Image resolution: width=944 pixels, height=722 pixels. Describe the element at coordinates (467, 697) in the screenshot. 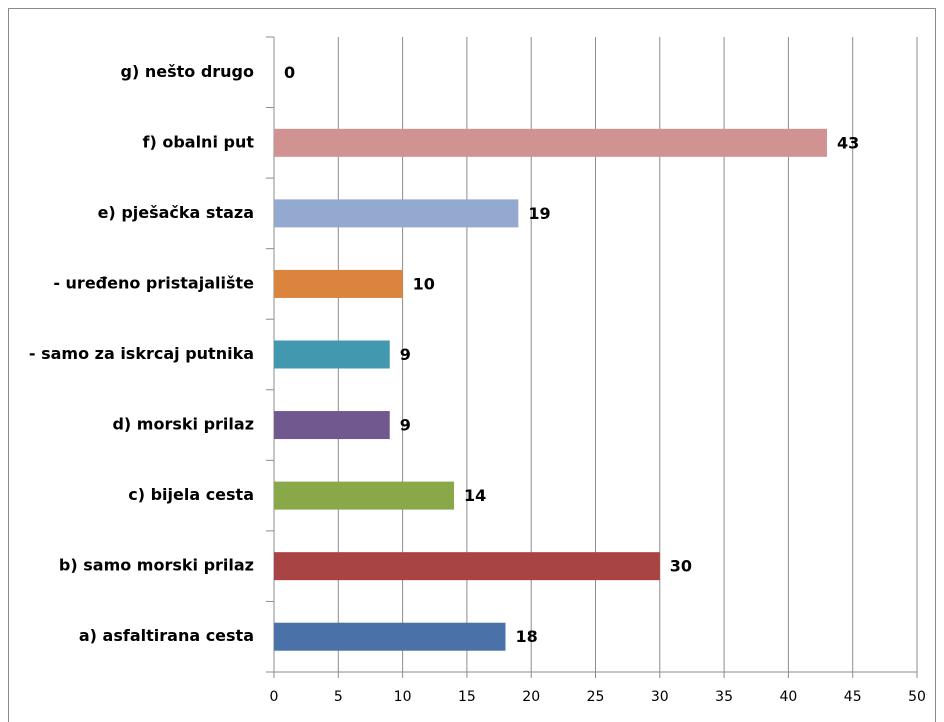

I see `x-tick-label: 15` at that location.